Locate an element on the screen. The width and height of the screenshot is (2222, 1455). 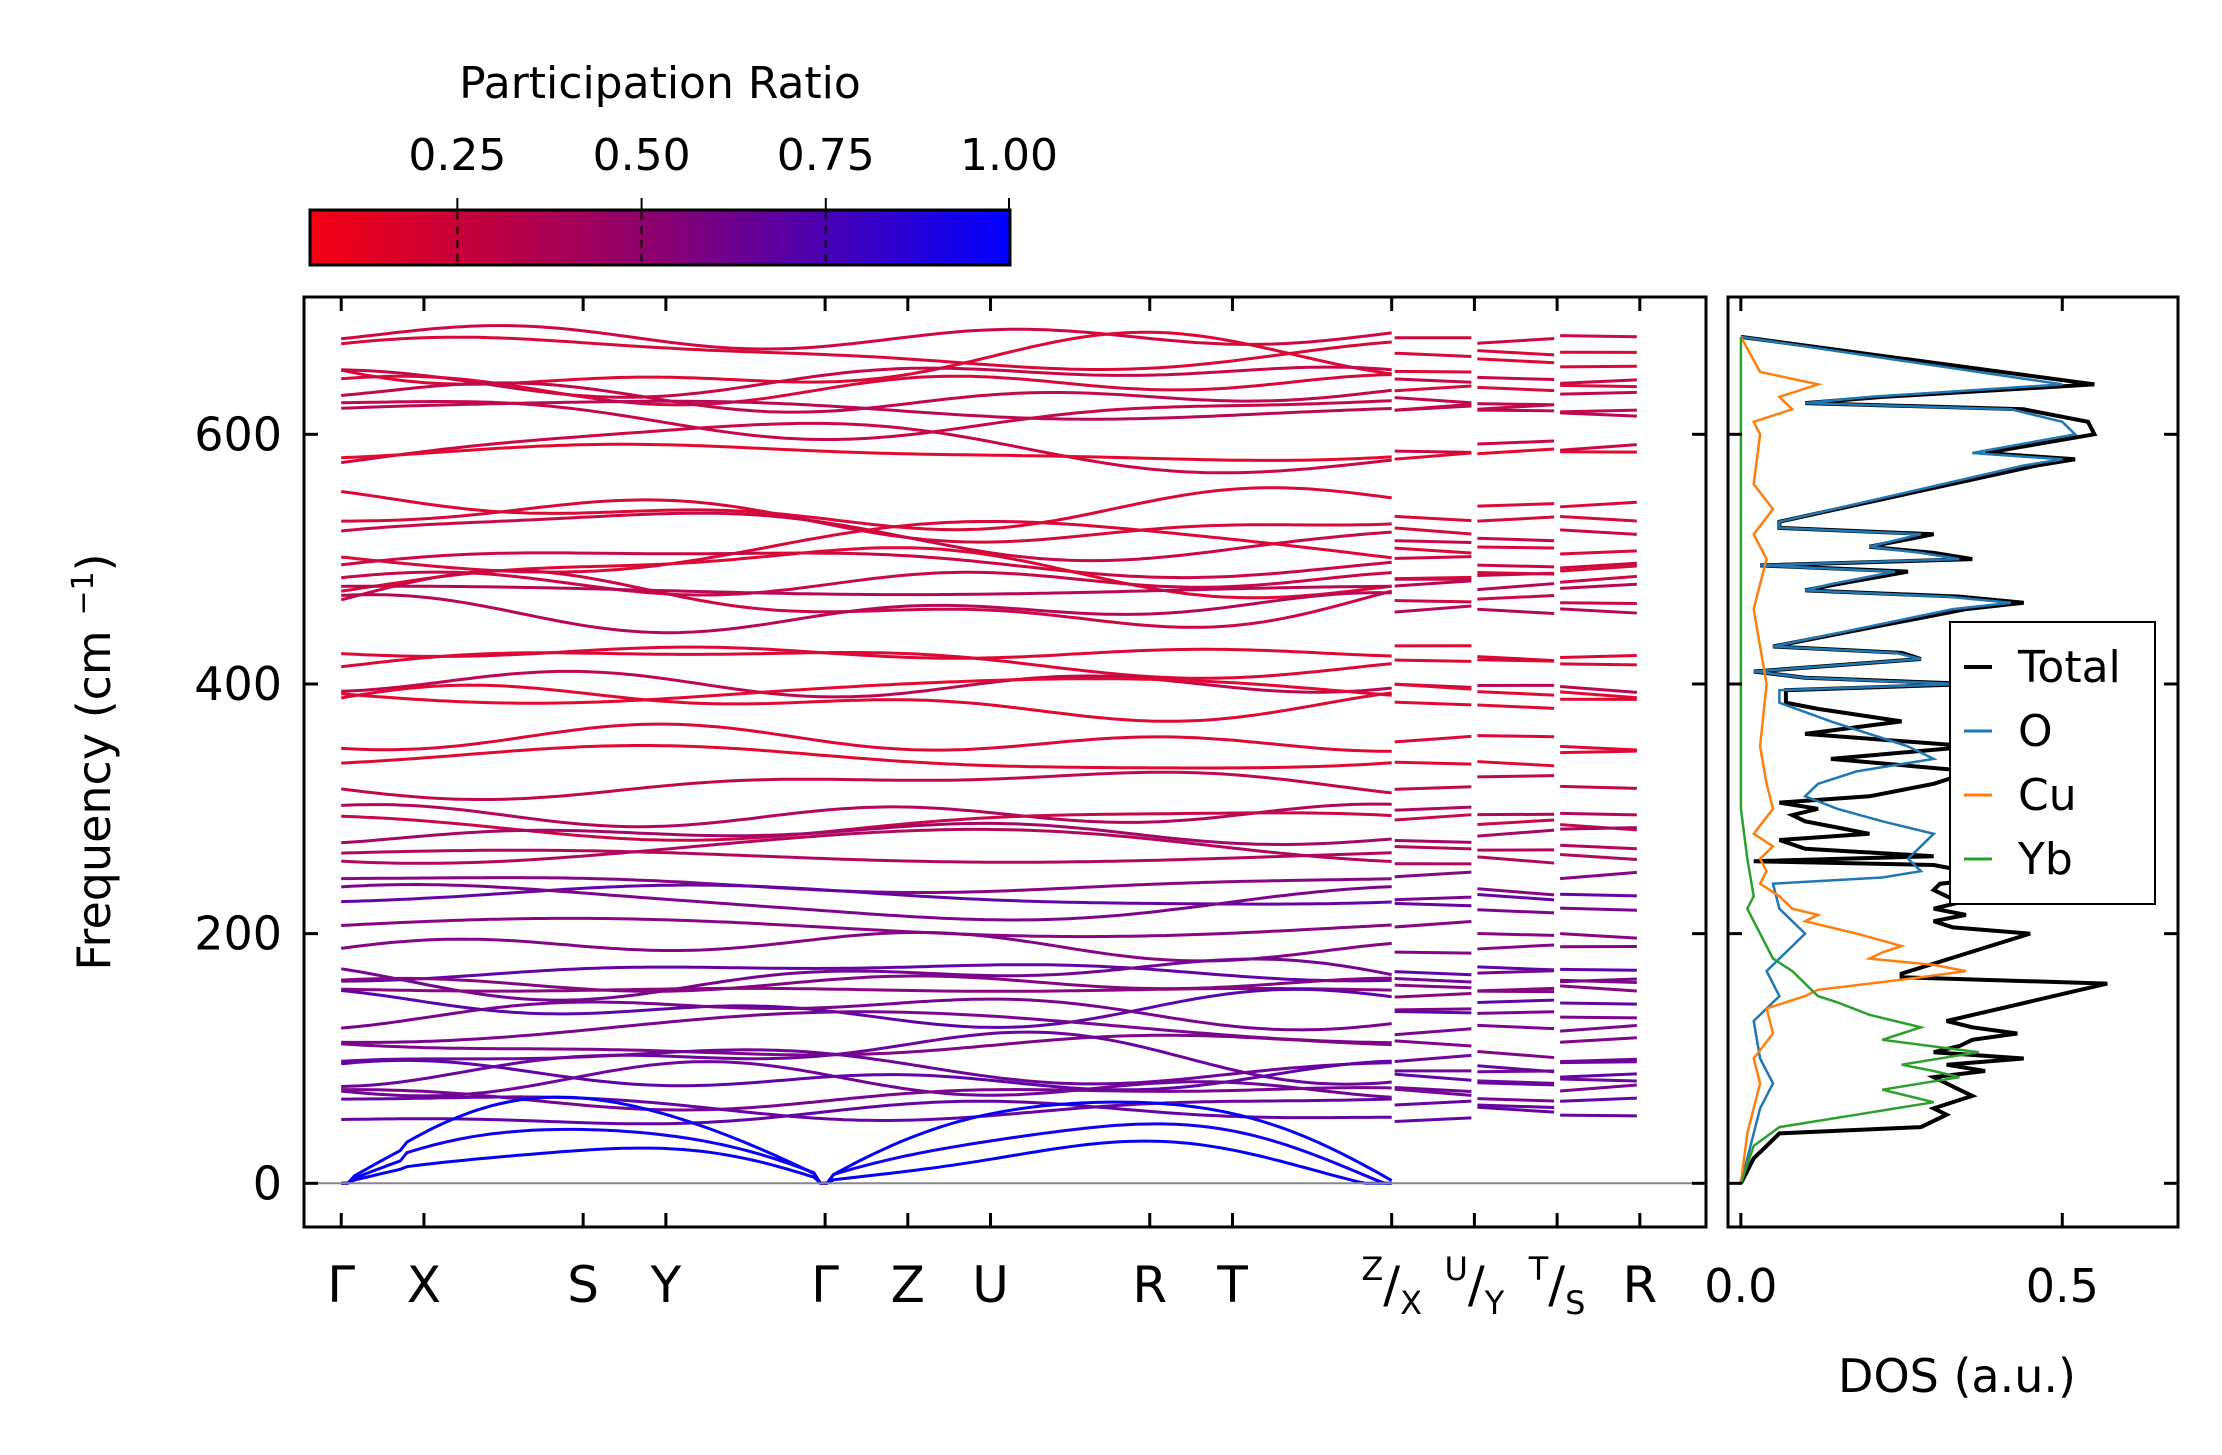
colorbar-title: Participation Ratio is located at coordinates (660, 83).